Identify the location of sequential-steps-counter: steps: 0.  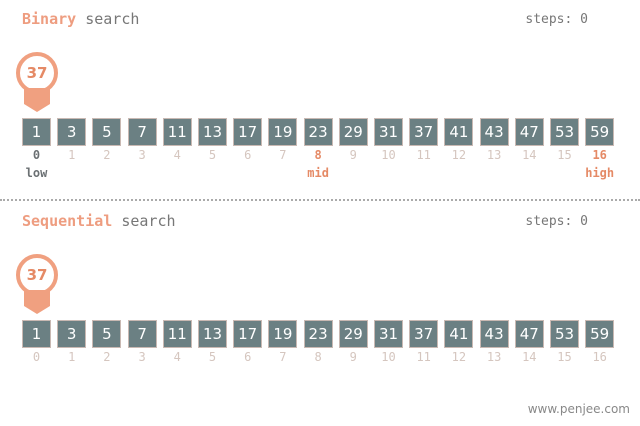
(556, 221).